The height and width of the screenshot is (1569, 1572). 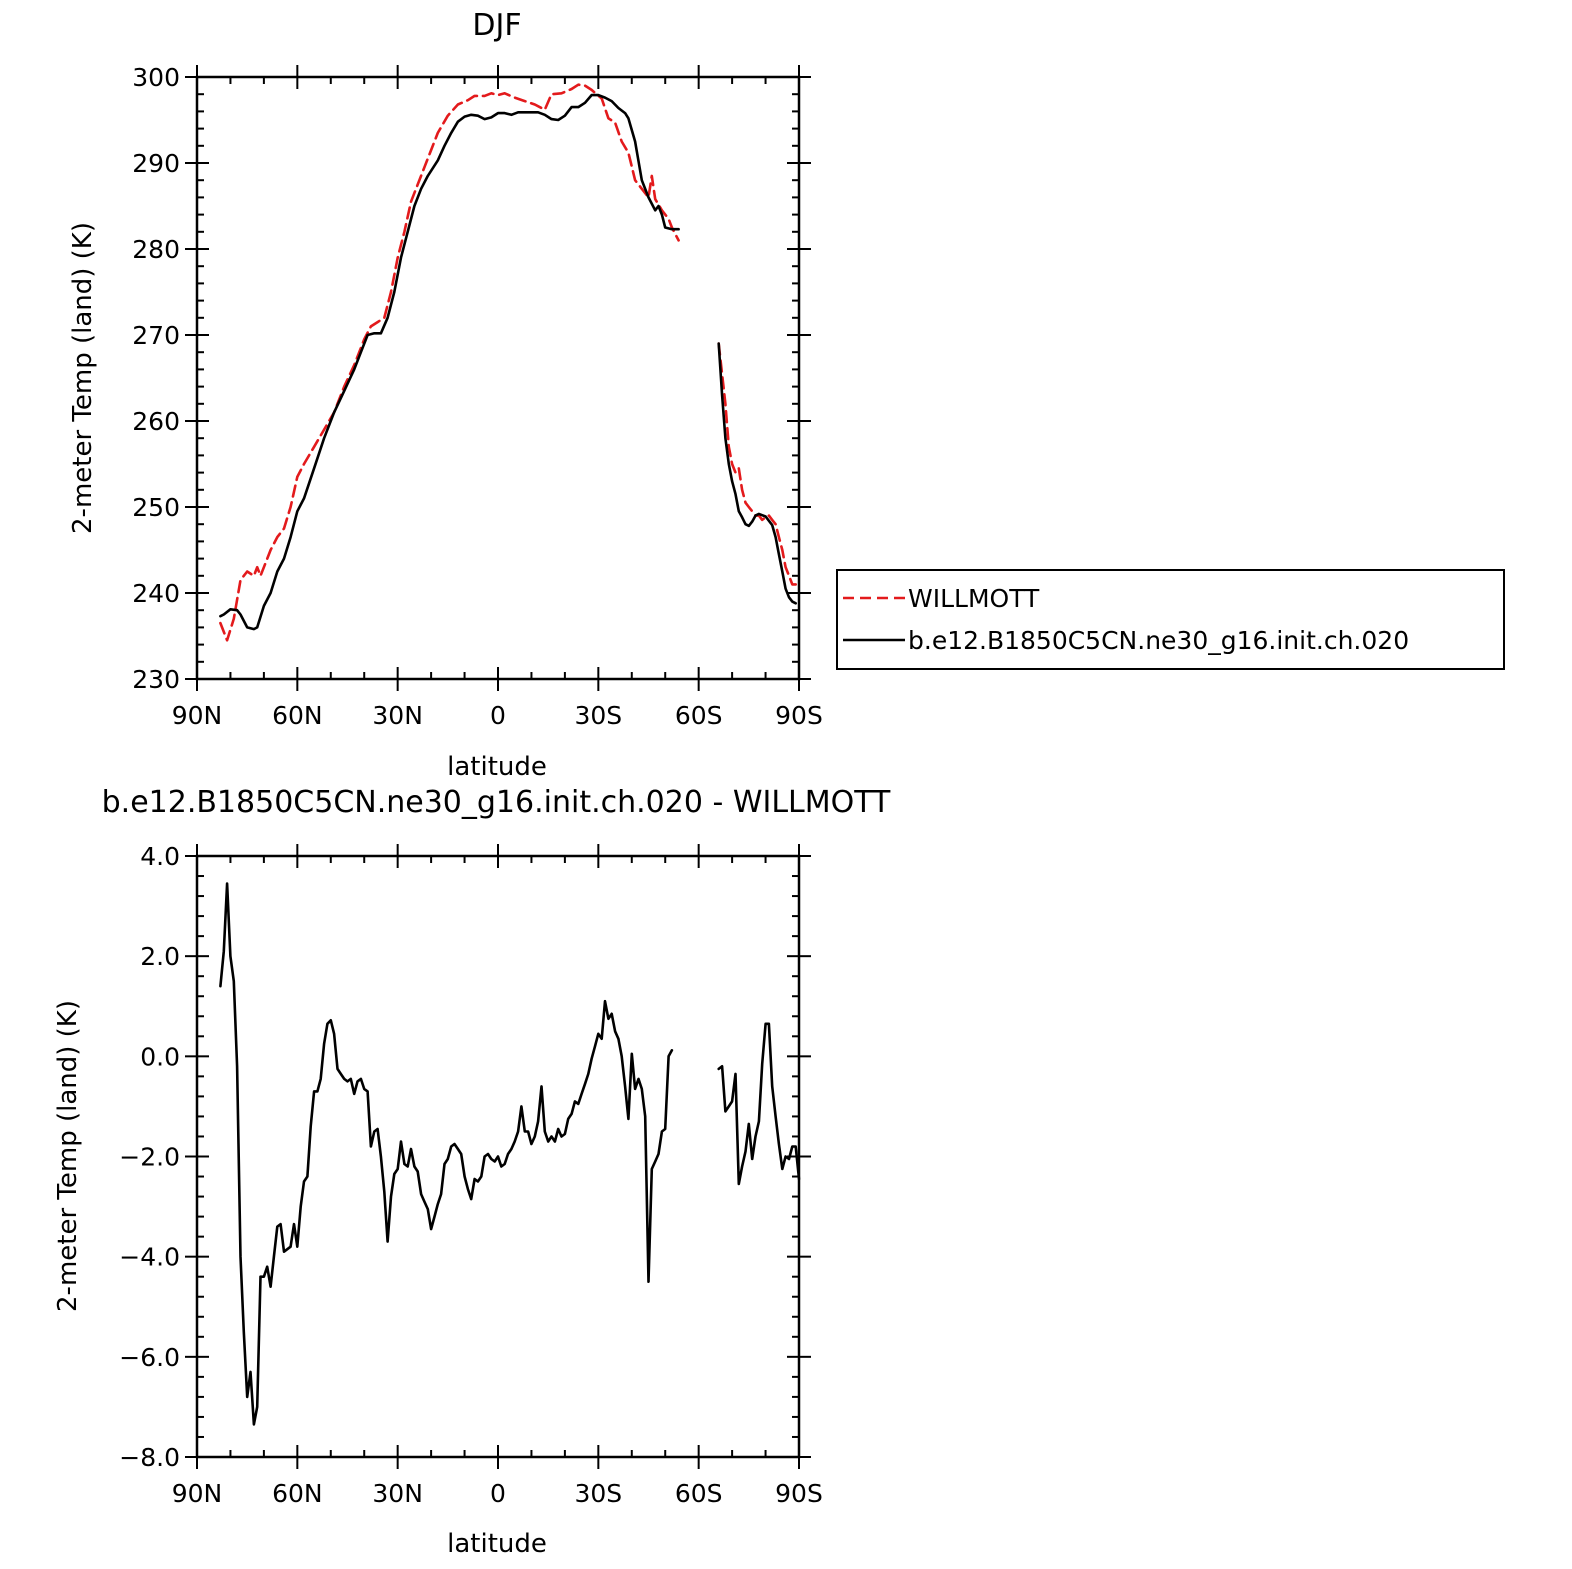 What do you see at coordinates (496, 25) in the screenshot?
I see `top-chart-title: DJF` at bounding box center [496, 25].